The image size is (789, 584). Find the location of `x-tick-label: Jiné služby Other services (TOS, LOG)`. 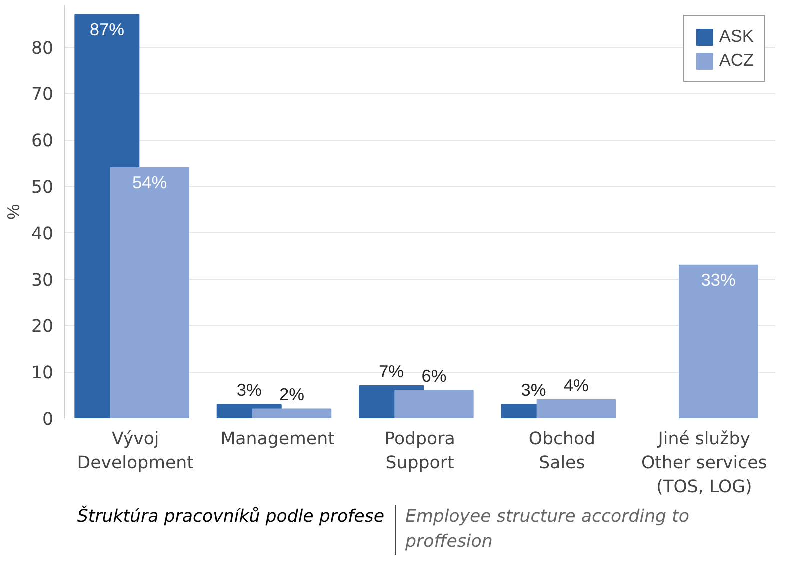

x-tick-label: Jiné služby Other services (TOS, LOG) is located at coordinates (704, 464).